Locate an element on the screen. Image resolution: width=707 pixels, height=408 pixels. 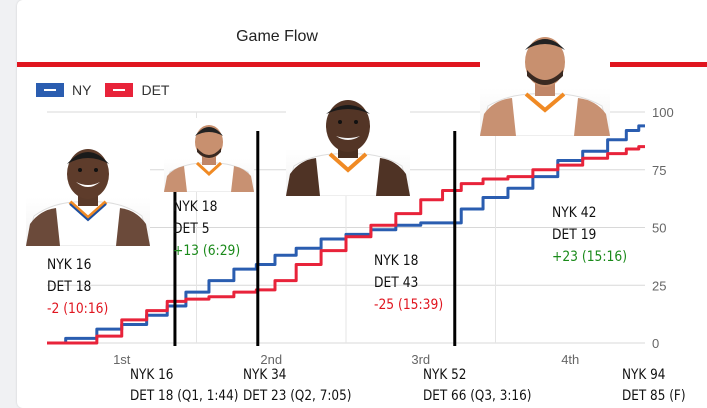
annotation-4-delta: +23 (15:16) is located at coordinates (590, 257).